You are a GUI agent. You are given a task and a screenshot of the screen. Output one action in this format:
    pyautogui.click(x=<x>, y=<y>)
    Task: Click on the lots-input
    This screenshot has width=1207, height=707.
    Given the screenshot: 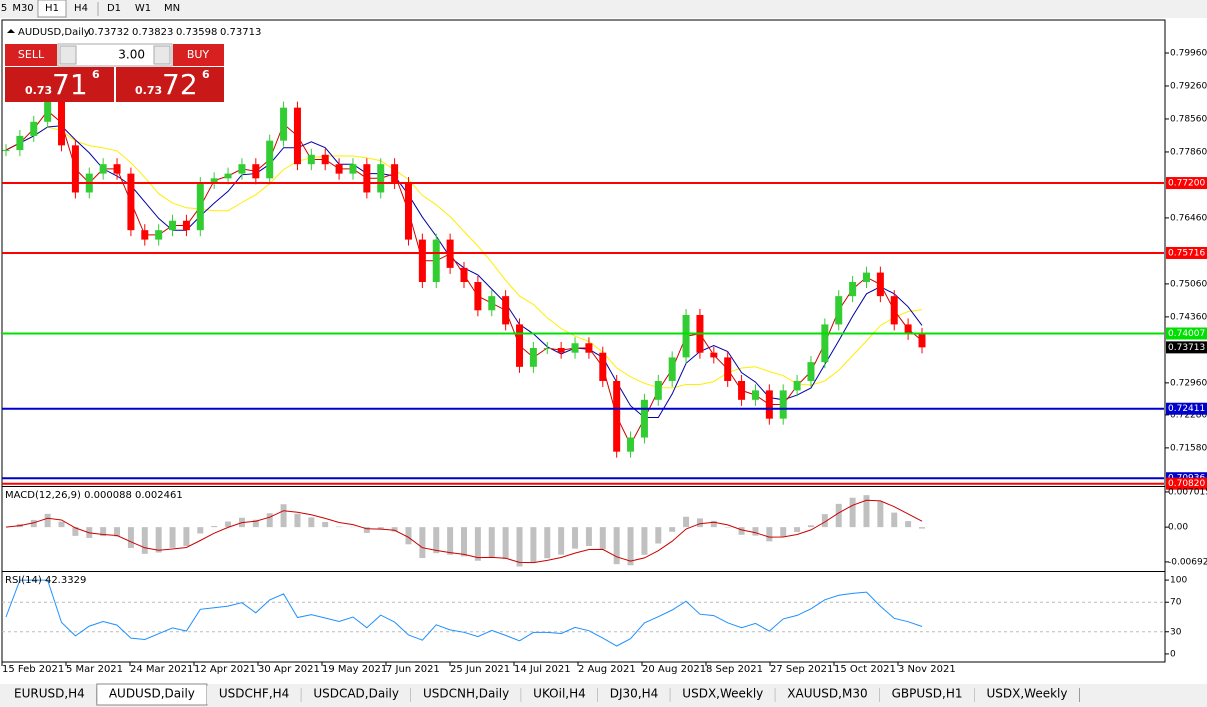 What is the action you would take?
    pyautogui.click(x=115, y=55)
    